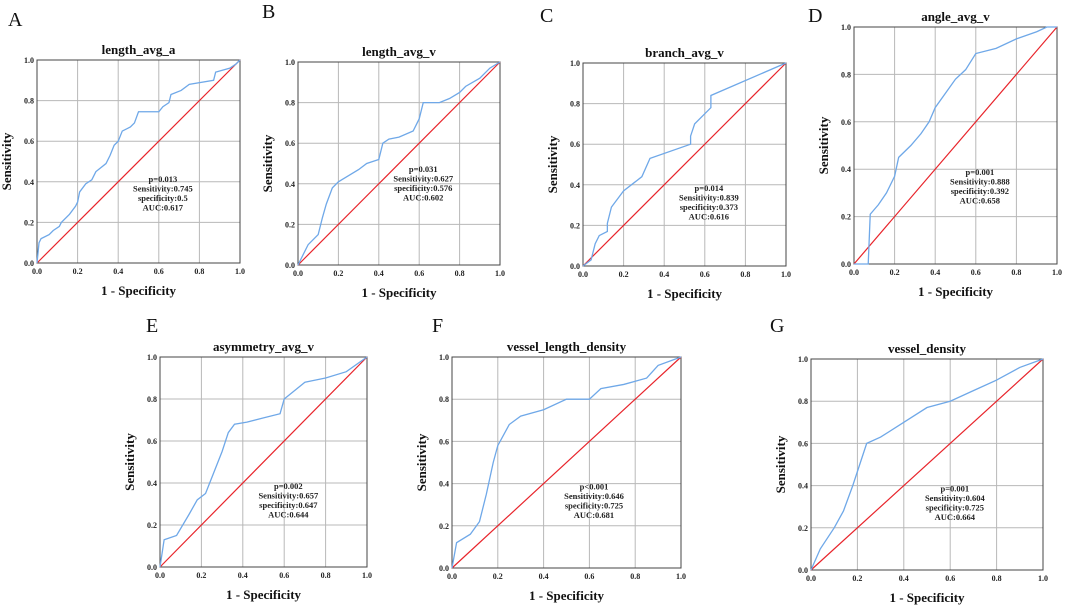 This screenshot has height=608, width=1065. Describe the element at coordinates (288, 505) in the screenshot. I see `annotation-line: specificity:0.647` at that location.